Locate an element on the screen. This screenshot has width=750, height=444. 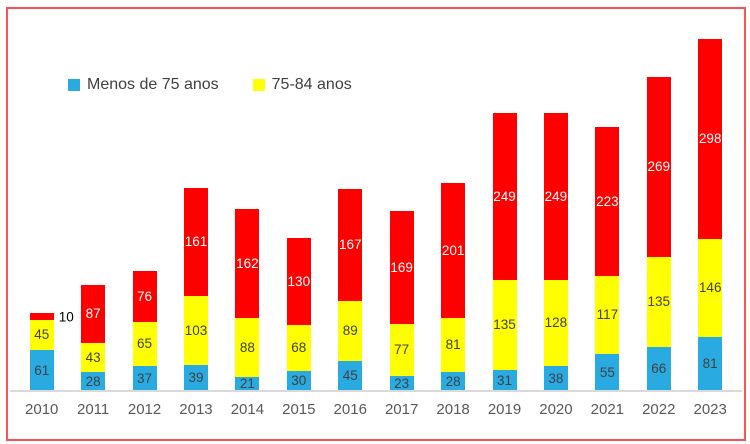
value-label: 161 is located at coordinates (196, 242).